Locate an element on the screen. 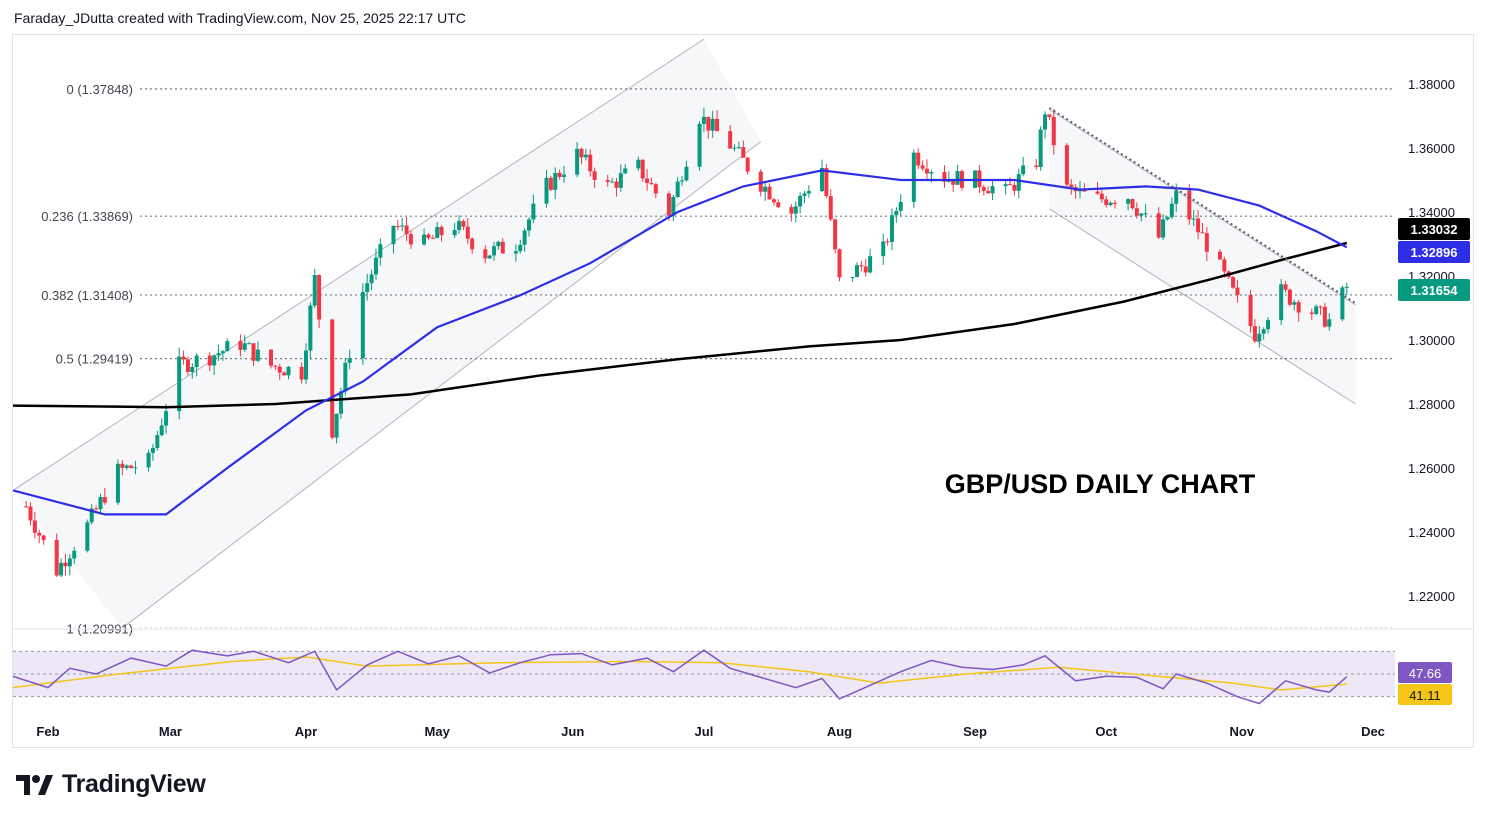 The image size is (1488, 824). tradingview-brand: TradingView is located at coordinates (134, 784).